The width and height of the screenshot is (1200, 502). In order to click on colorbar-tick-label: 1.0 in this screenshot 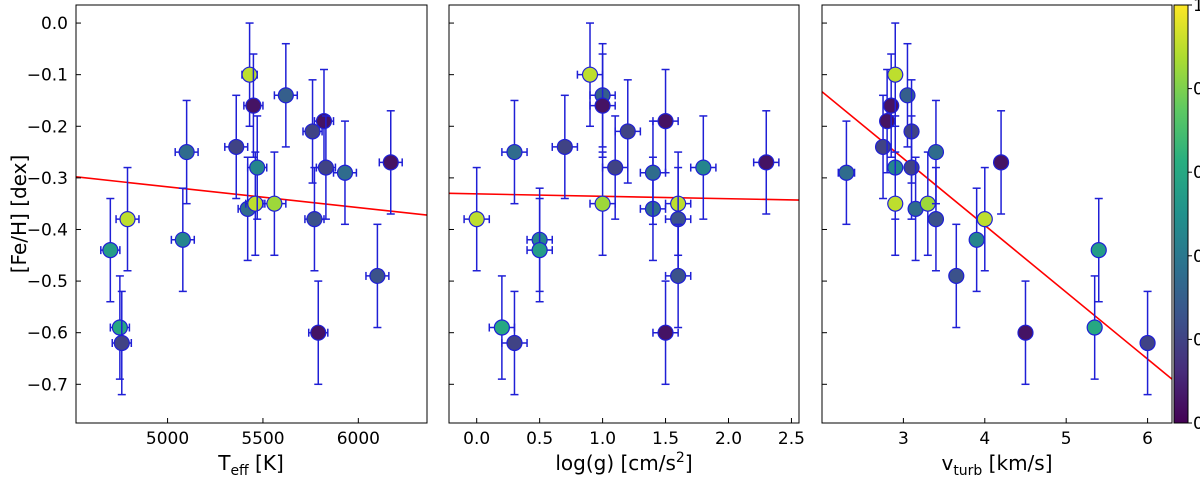, I will do `click(1196, 8)`.